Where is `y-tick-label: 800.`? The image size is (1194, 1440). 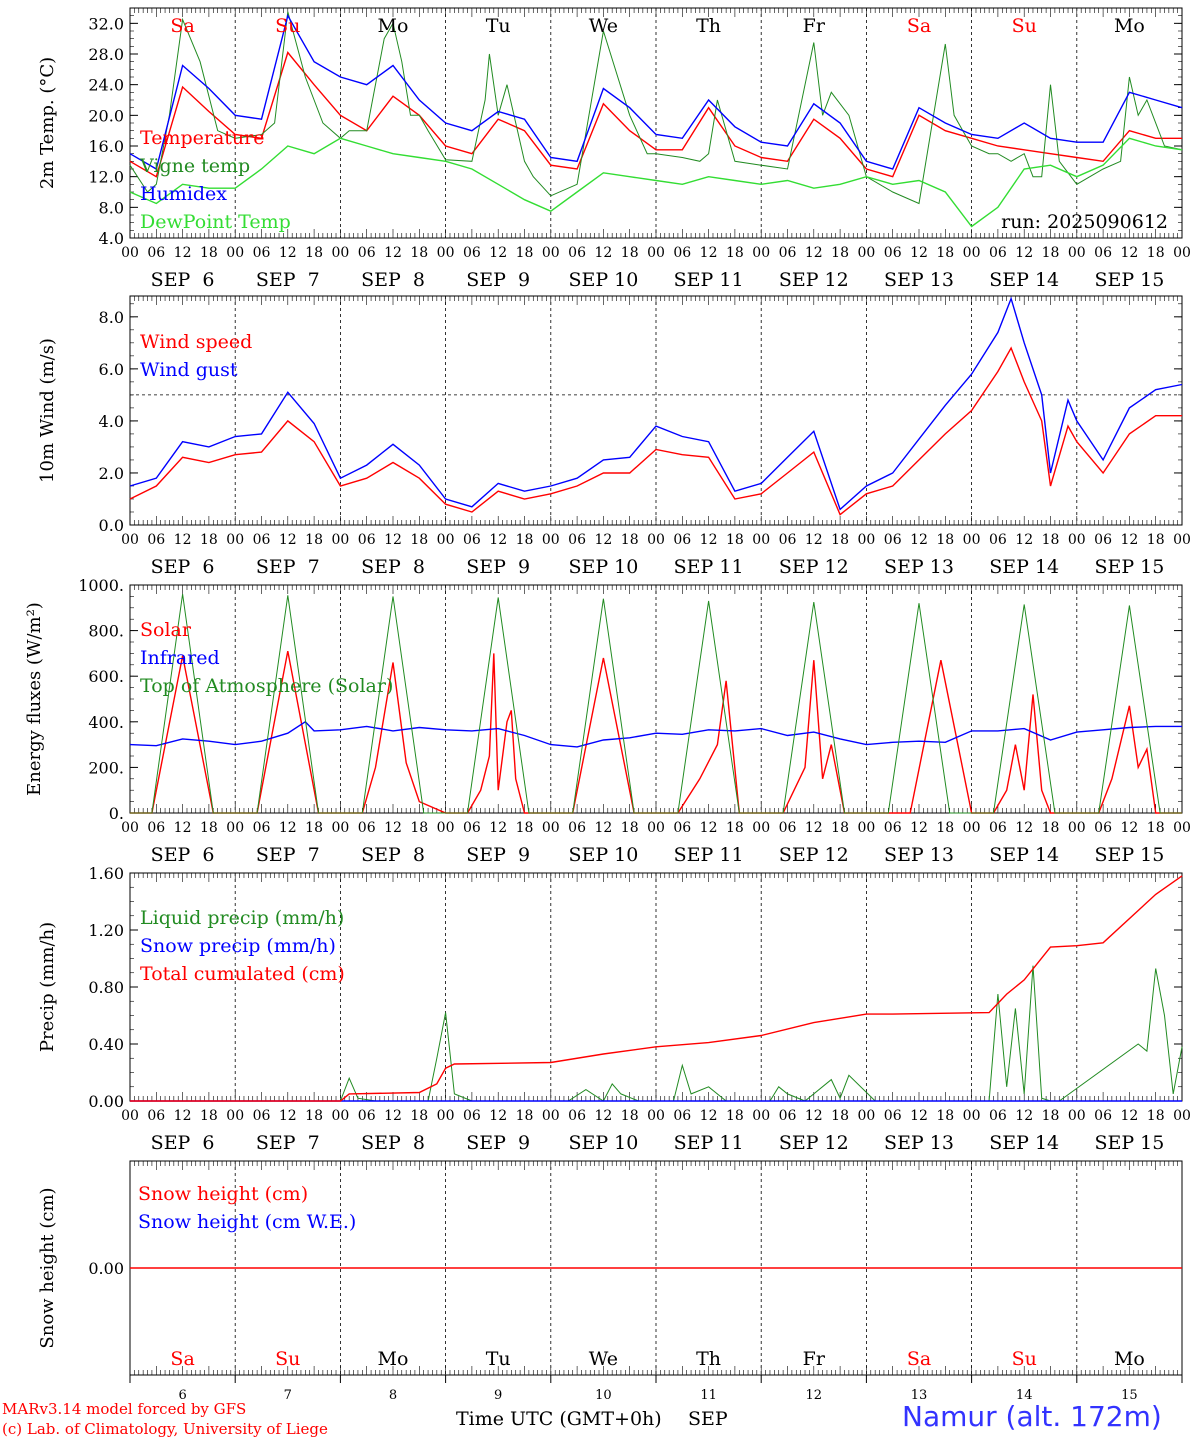
y-tick-label: 800. is located at coordinates (106, 631).